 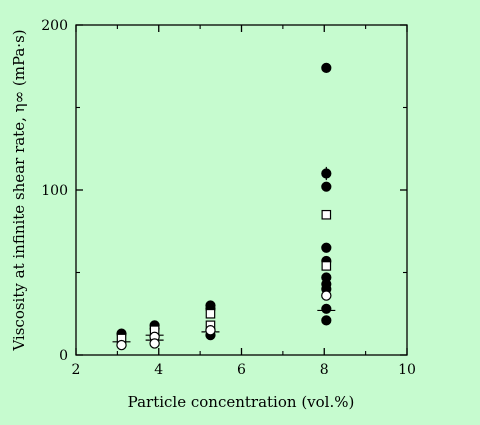 What do you see at coordinates (324, 370) in the screenshot?
I see `x-tick-label: 8` at bounding box center [324, 370].